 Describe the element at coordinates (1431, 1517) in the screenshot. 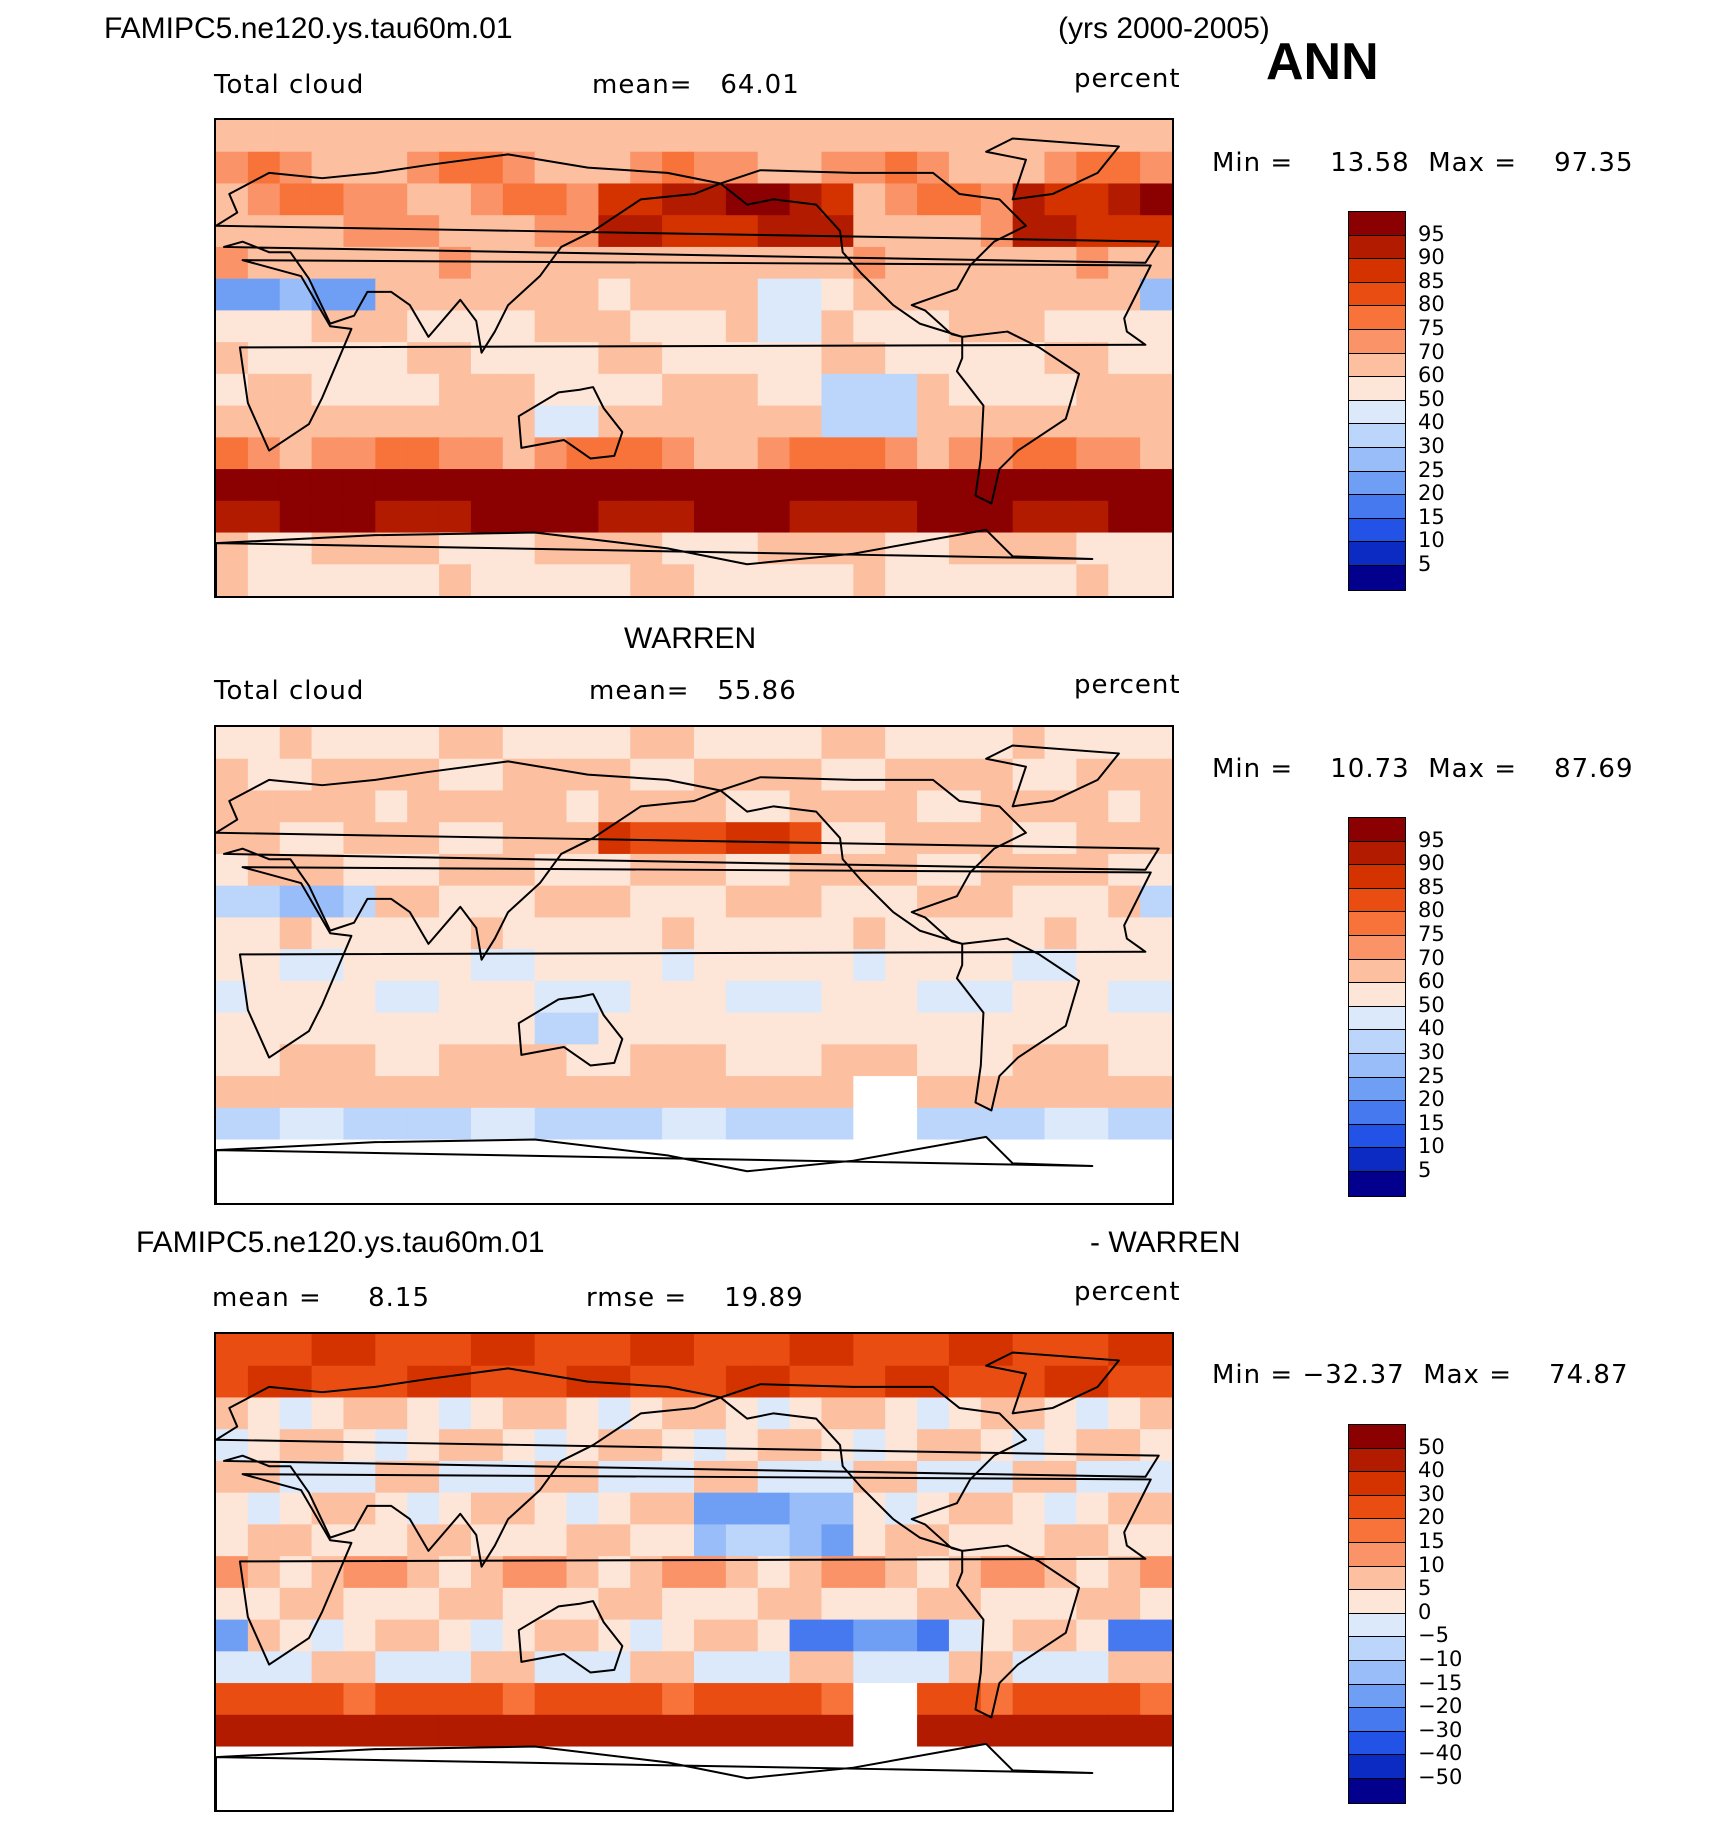

I see `colorbar-tick-label: 20` at that location.